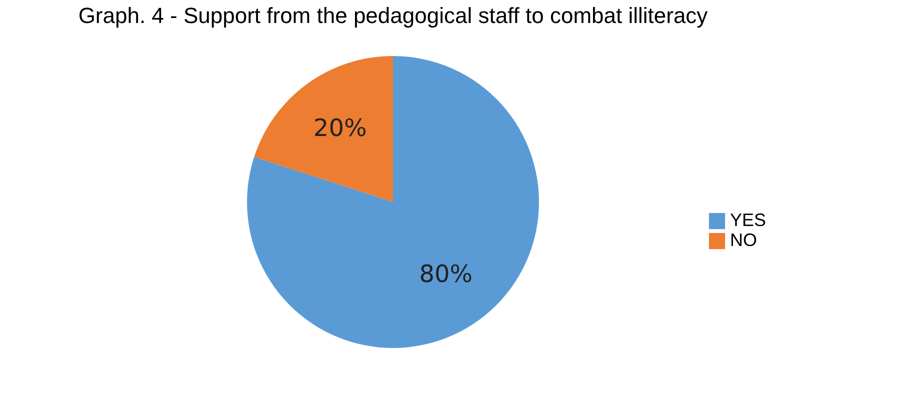 This screenshot has height=401, width=906. Describe the element at coordinates (446, 274) in the screenshot. I see `data-label: 80%` at that location.